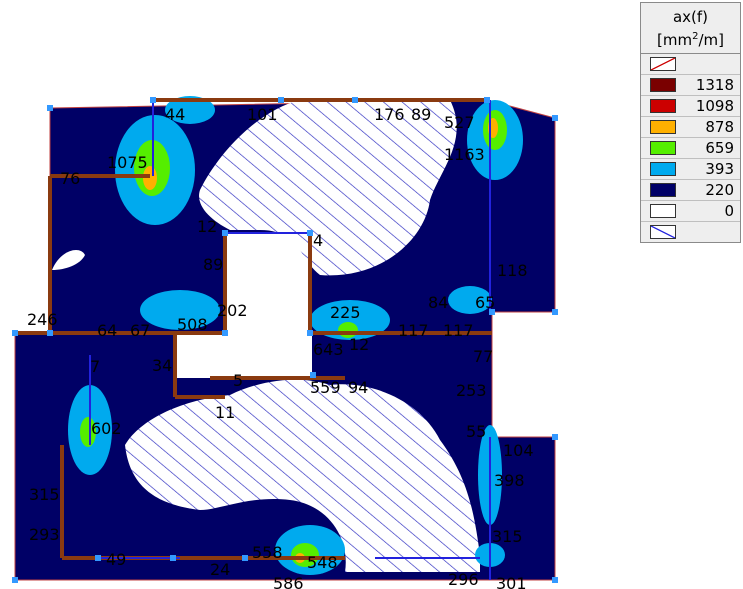  Describe the element at coordinates (389, 114) in the screenshot. I see `value-label: 176` at that location.